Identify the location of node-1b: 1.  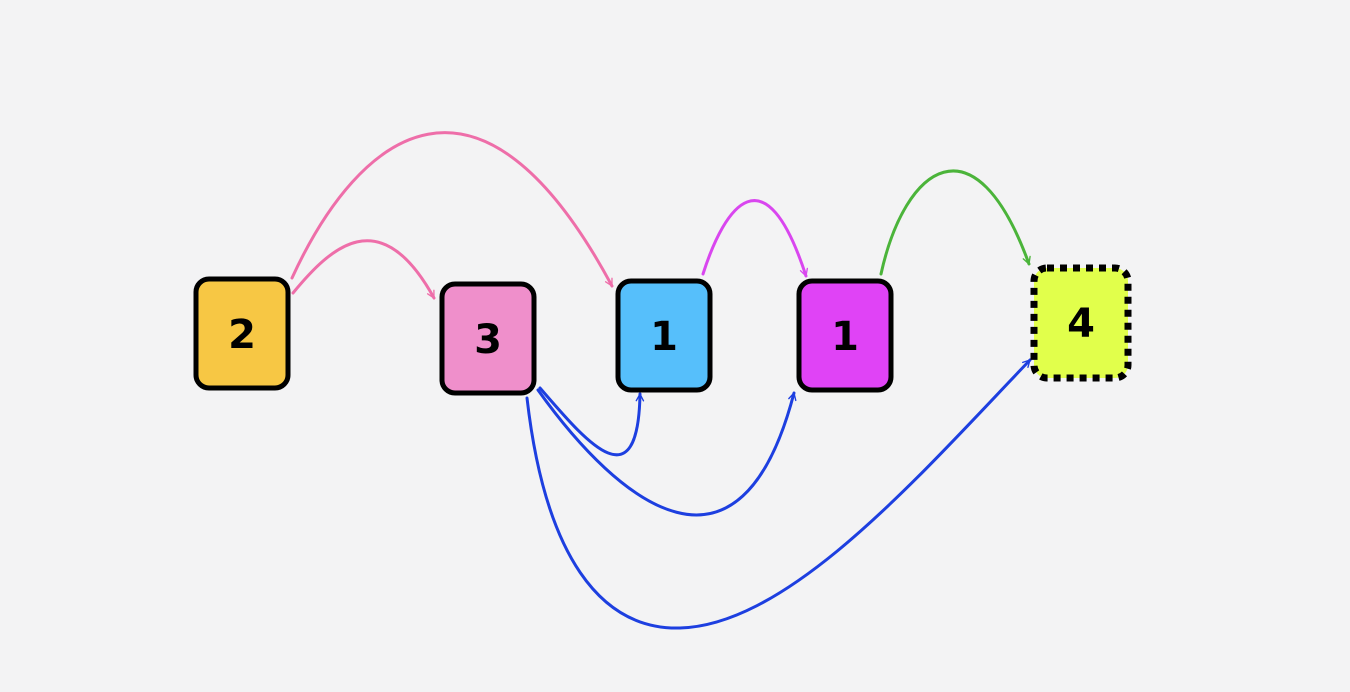
(845, 335).